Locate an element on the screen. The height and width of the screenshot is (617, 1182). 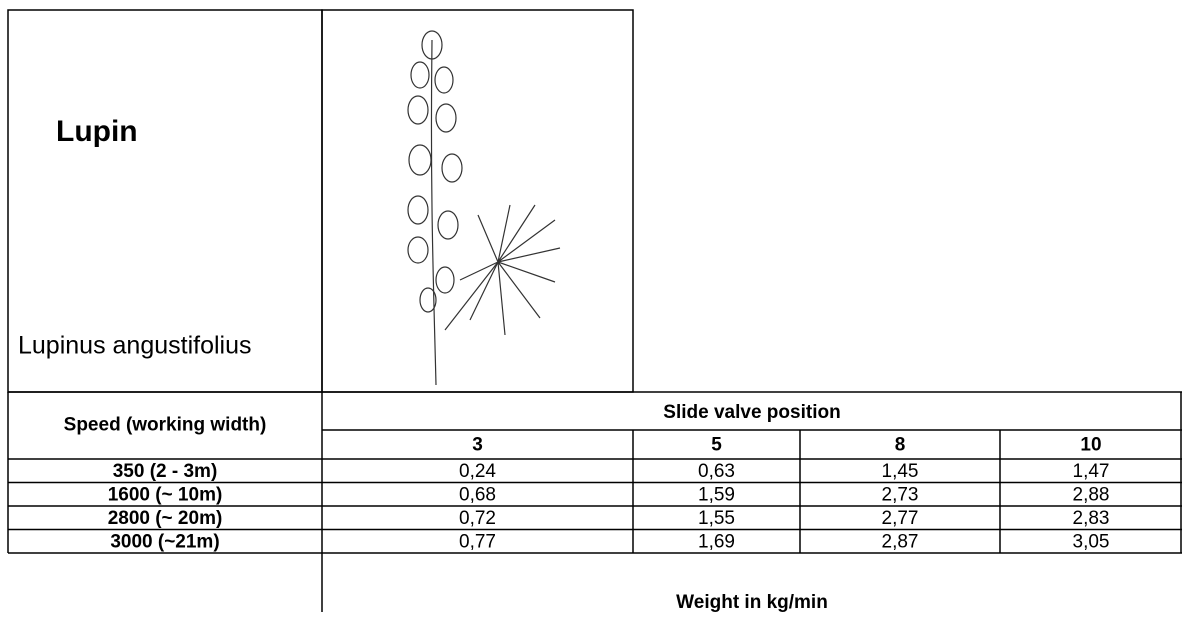
cell: 0,68 is located at coordinates (477, 494).